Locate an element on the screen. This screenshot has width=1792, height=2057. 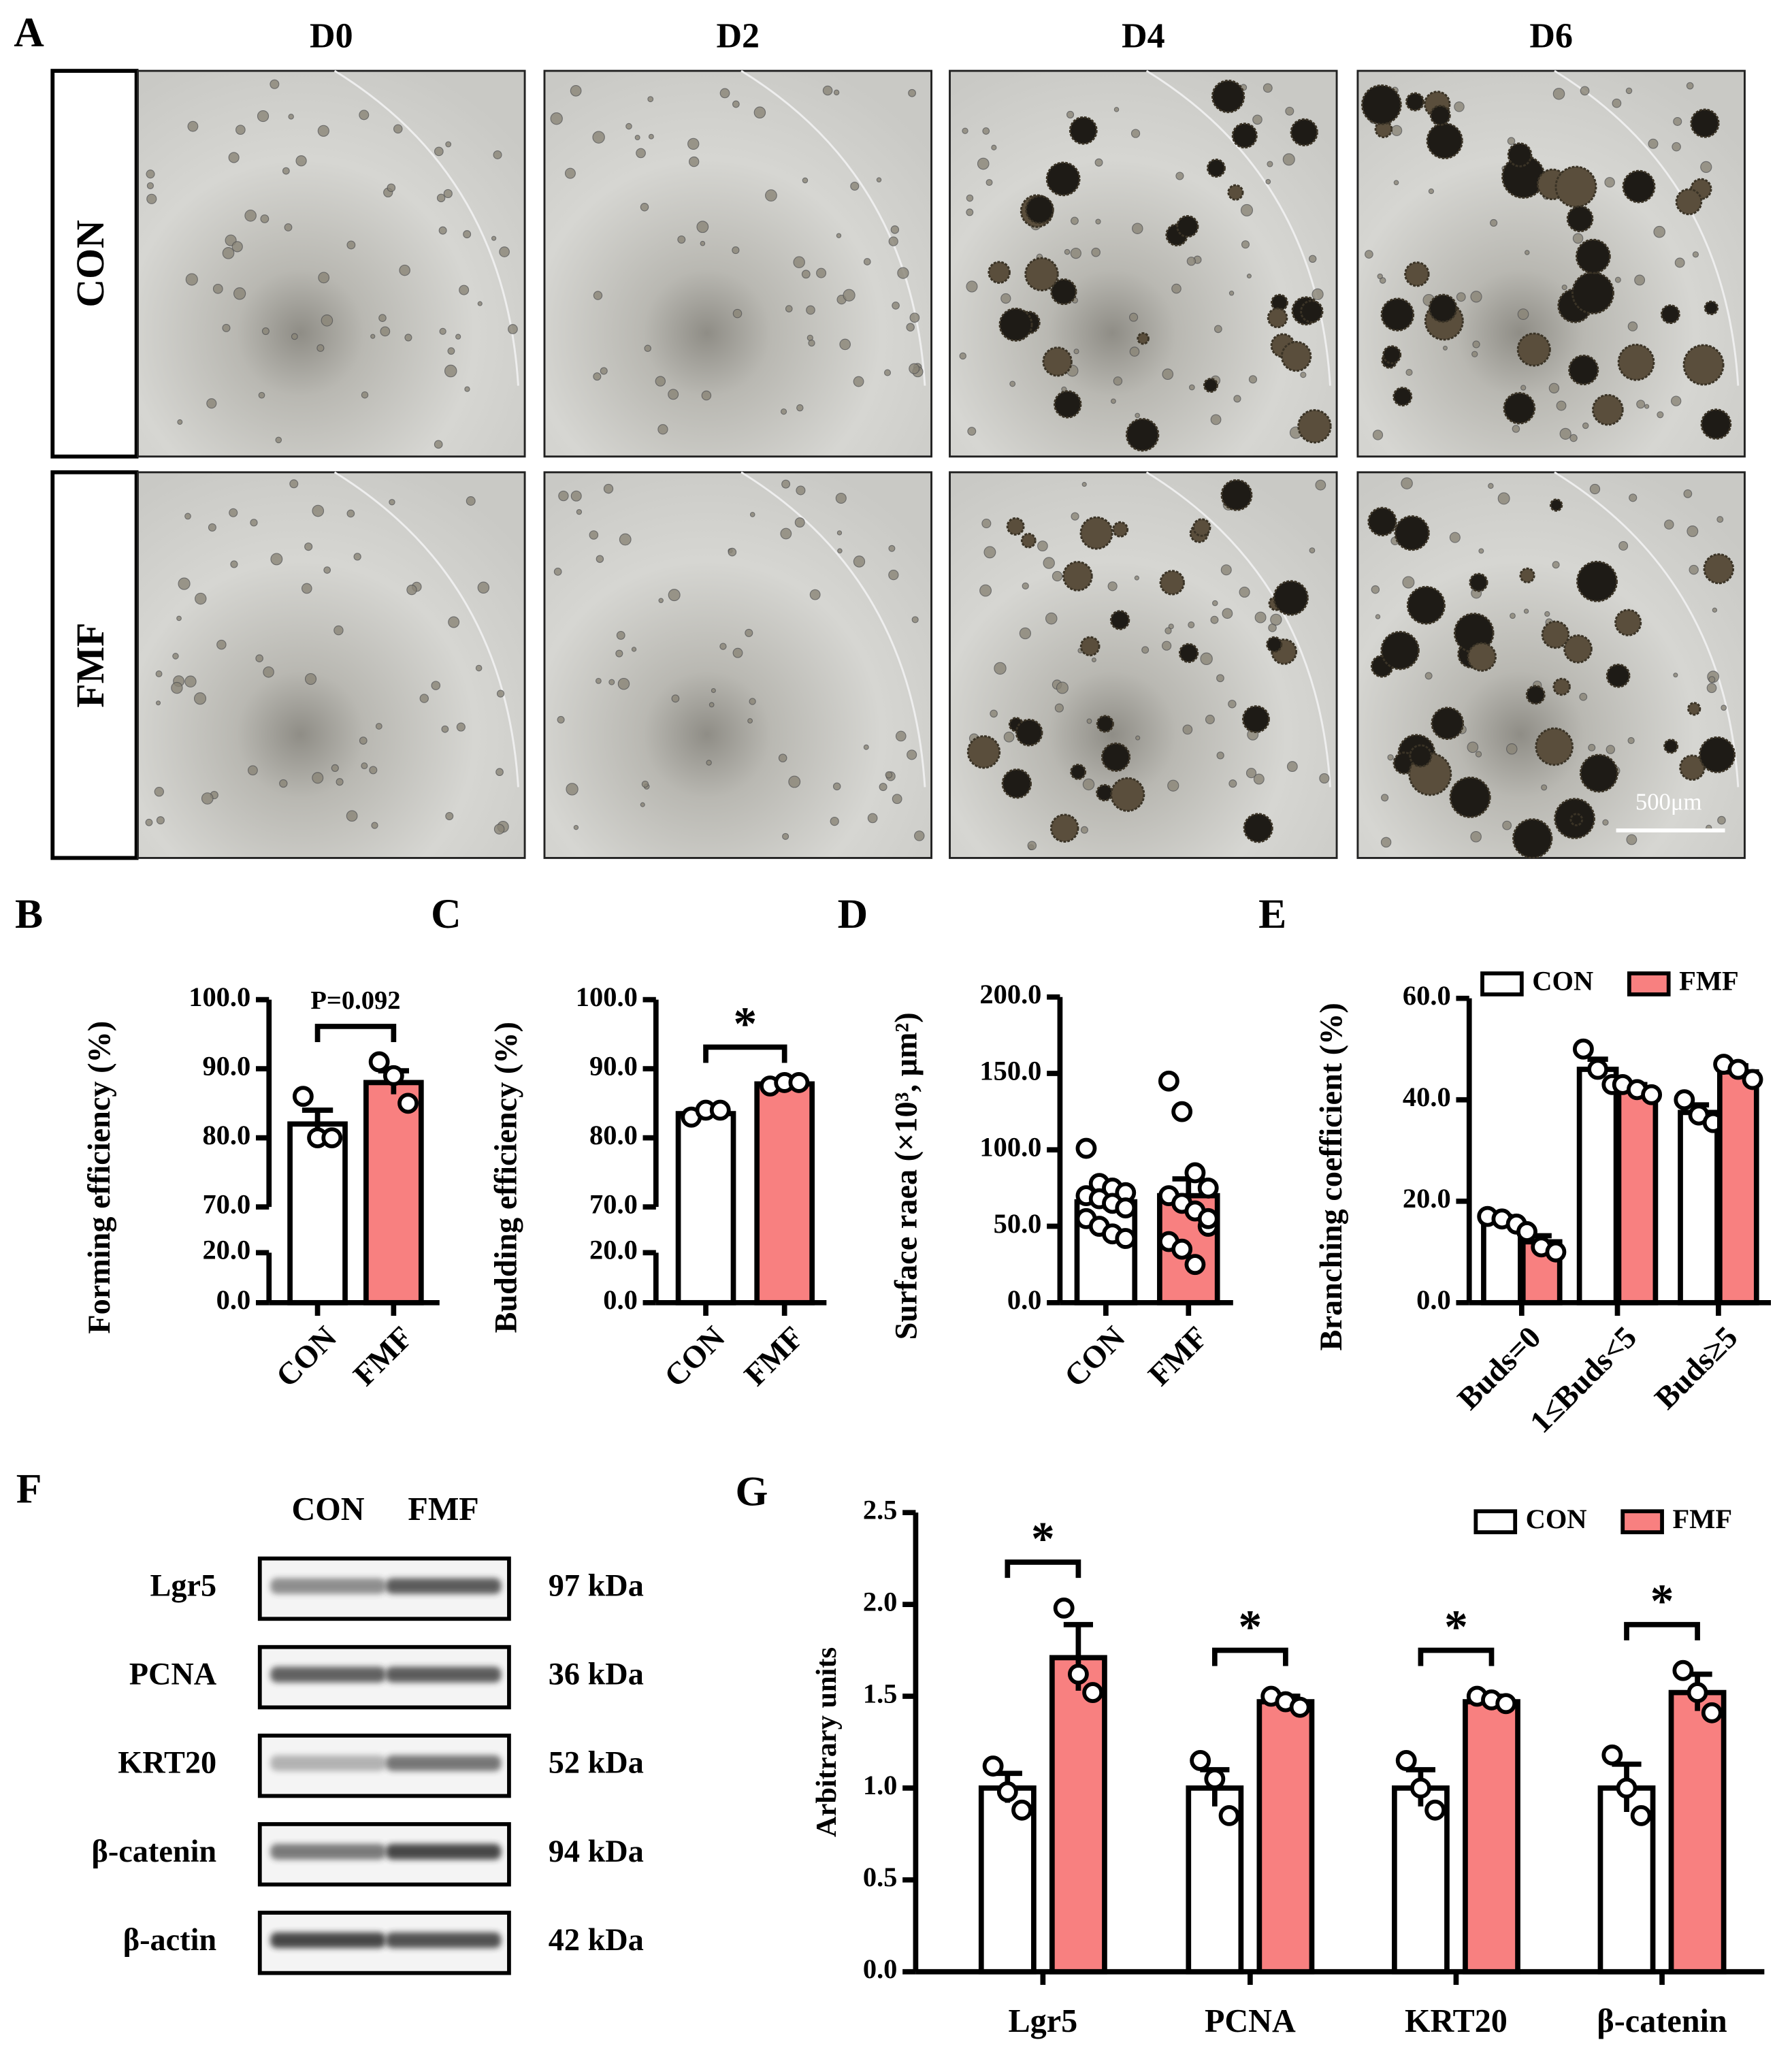
lane-label: FMF is located at coordinates (443, 1509).